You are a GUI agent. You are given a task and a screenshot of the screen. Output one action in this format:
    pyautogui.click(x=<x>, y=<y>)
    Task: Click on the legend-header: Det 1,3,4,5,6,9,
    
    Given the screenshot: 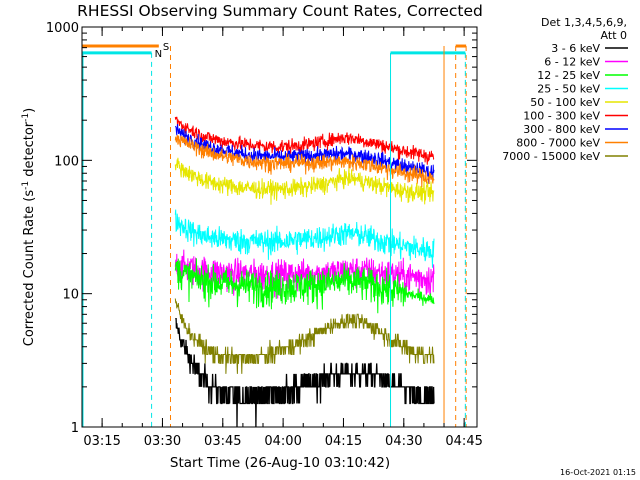 What is the action you would take?
    pyautogui.click(x=584, y=22)
    